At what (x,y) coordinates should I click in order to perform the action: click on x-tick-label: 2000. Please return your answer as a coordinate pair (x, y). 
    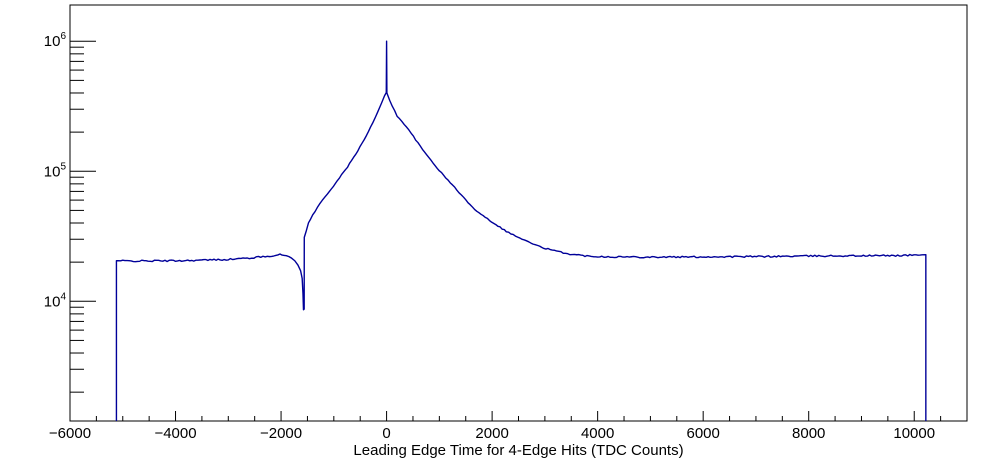
    Looking at the image, I should click on (491, 433).